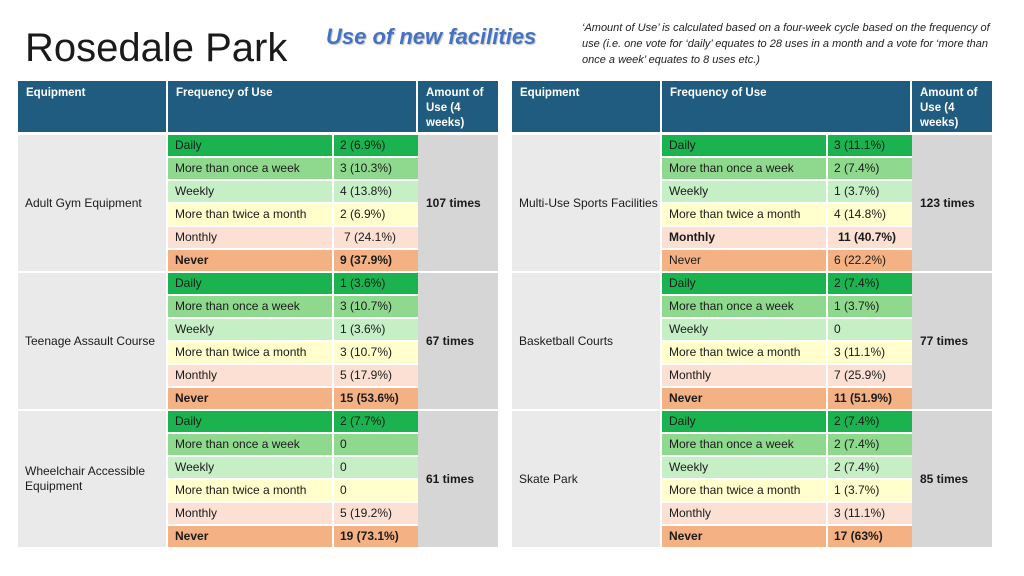 The width and height of the screenshot is (1024, 576). I want to click on frequency-row: Never 19 (73.1%), so click(293, 536).